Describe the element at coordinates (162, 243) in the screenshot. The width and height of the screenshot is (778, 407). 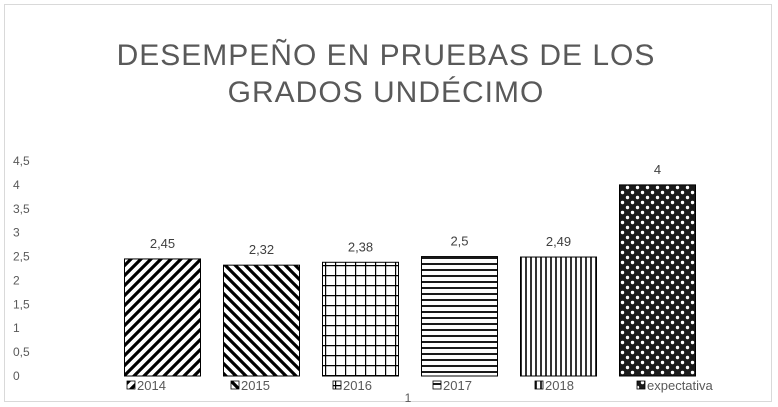
I see `data-label-2014: 2,45` at that location.